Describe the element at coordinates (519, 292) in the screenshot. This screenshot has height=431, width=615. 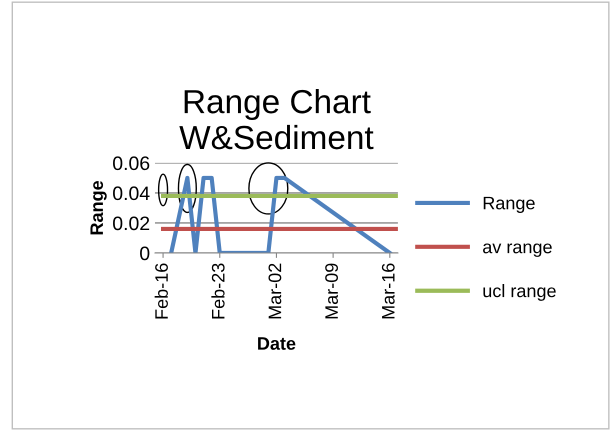
I see `legend-label: ucl range` at that location.